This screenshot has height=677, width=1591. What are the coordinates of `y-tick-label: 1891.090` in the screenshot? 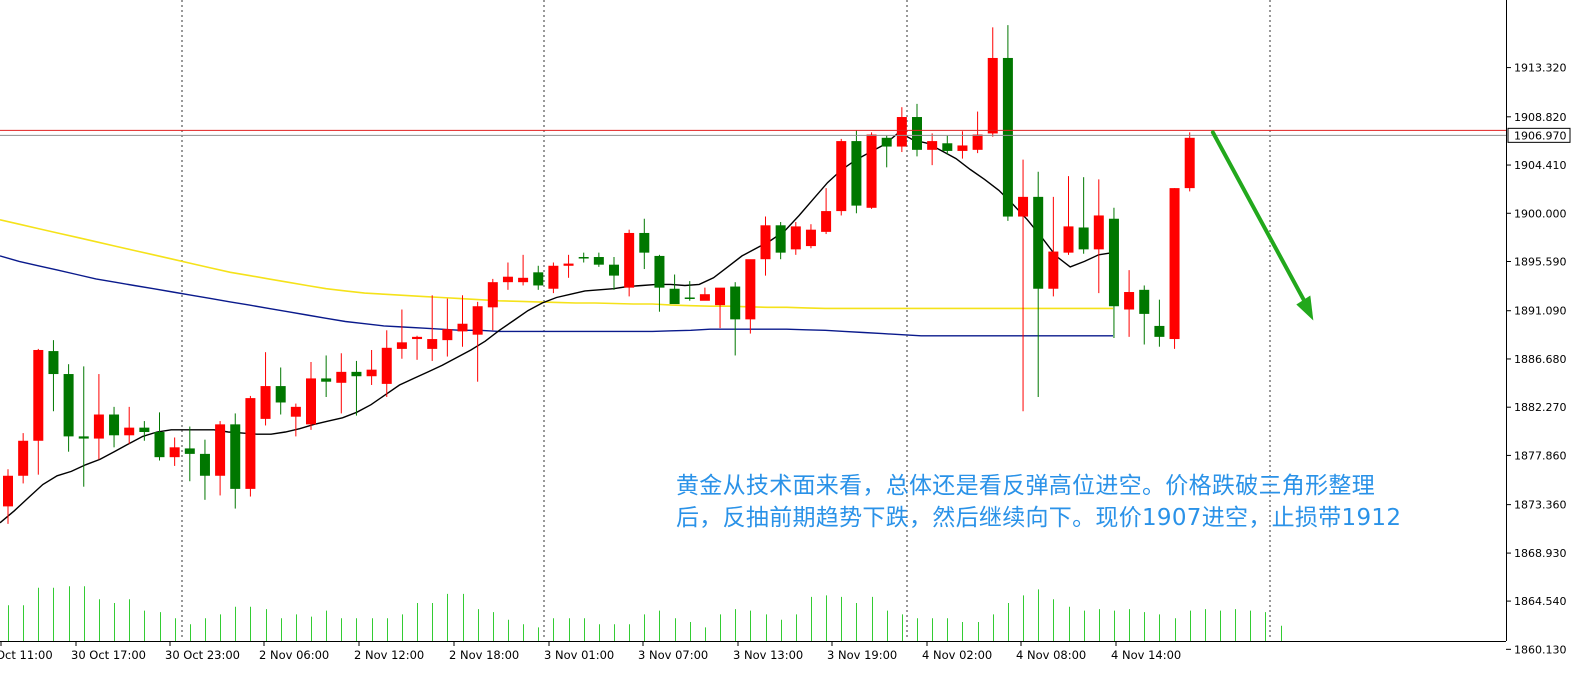 It's located at (1540, 311).